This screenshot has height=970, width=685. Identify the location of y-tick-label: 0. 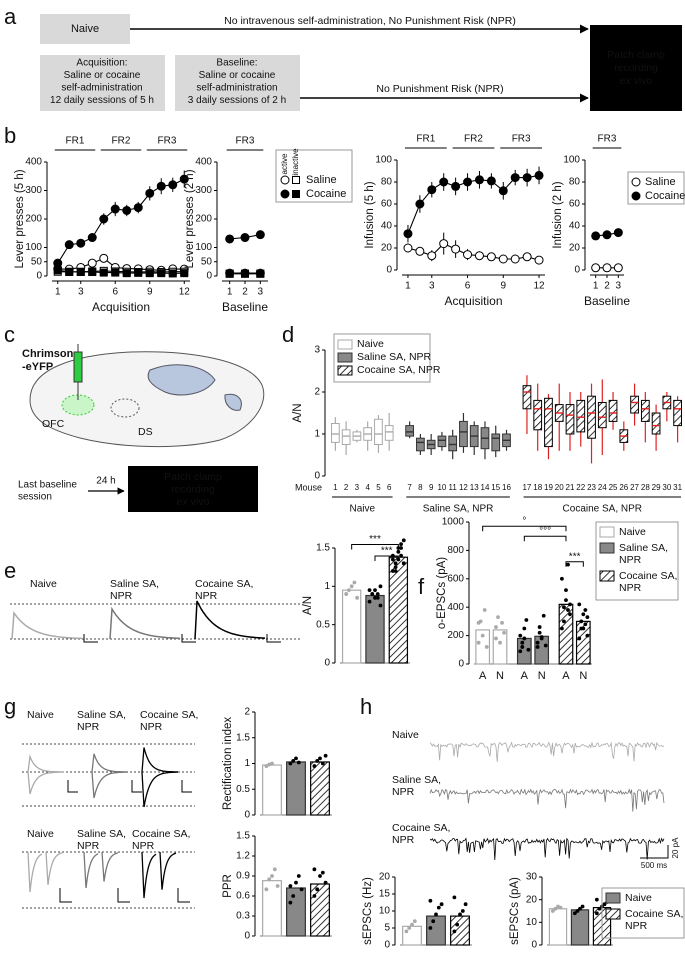
(389, 270).